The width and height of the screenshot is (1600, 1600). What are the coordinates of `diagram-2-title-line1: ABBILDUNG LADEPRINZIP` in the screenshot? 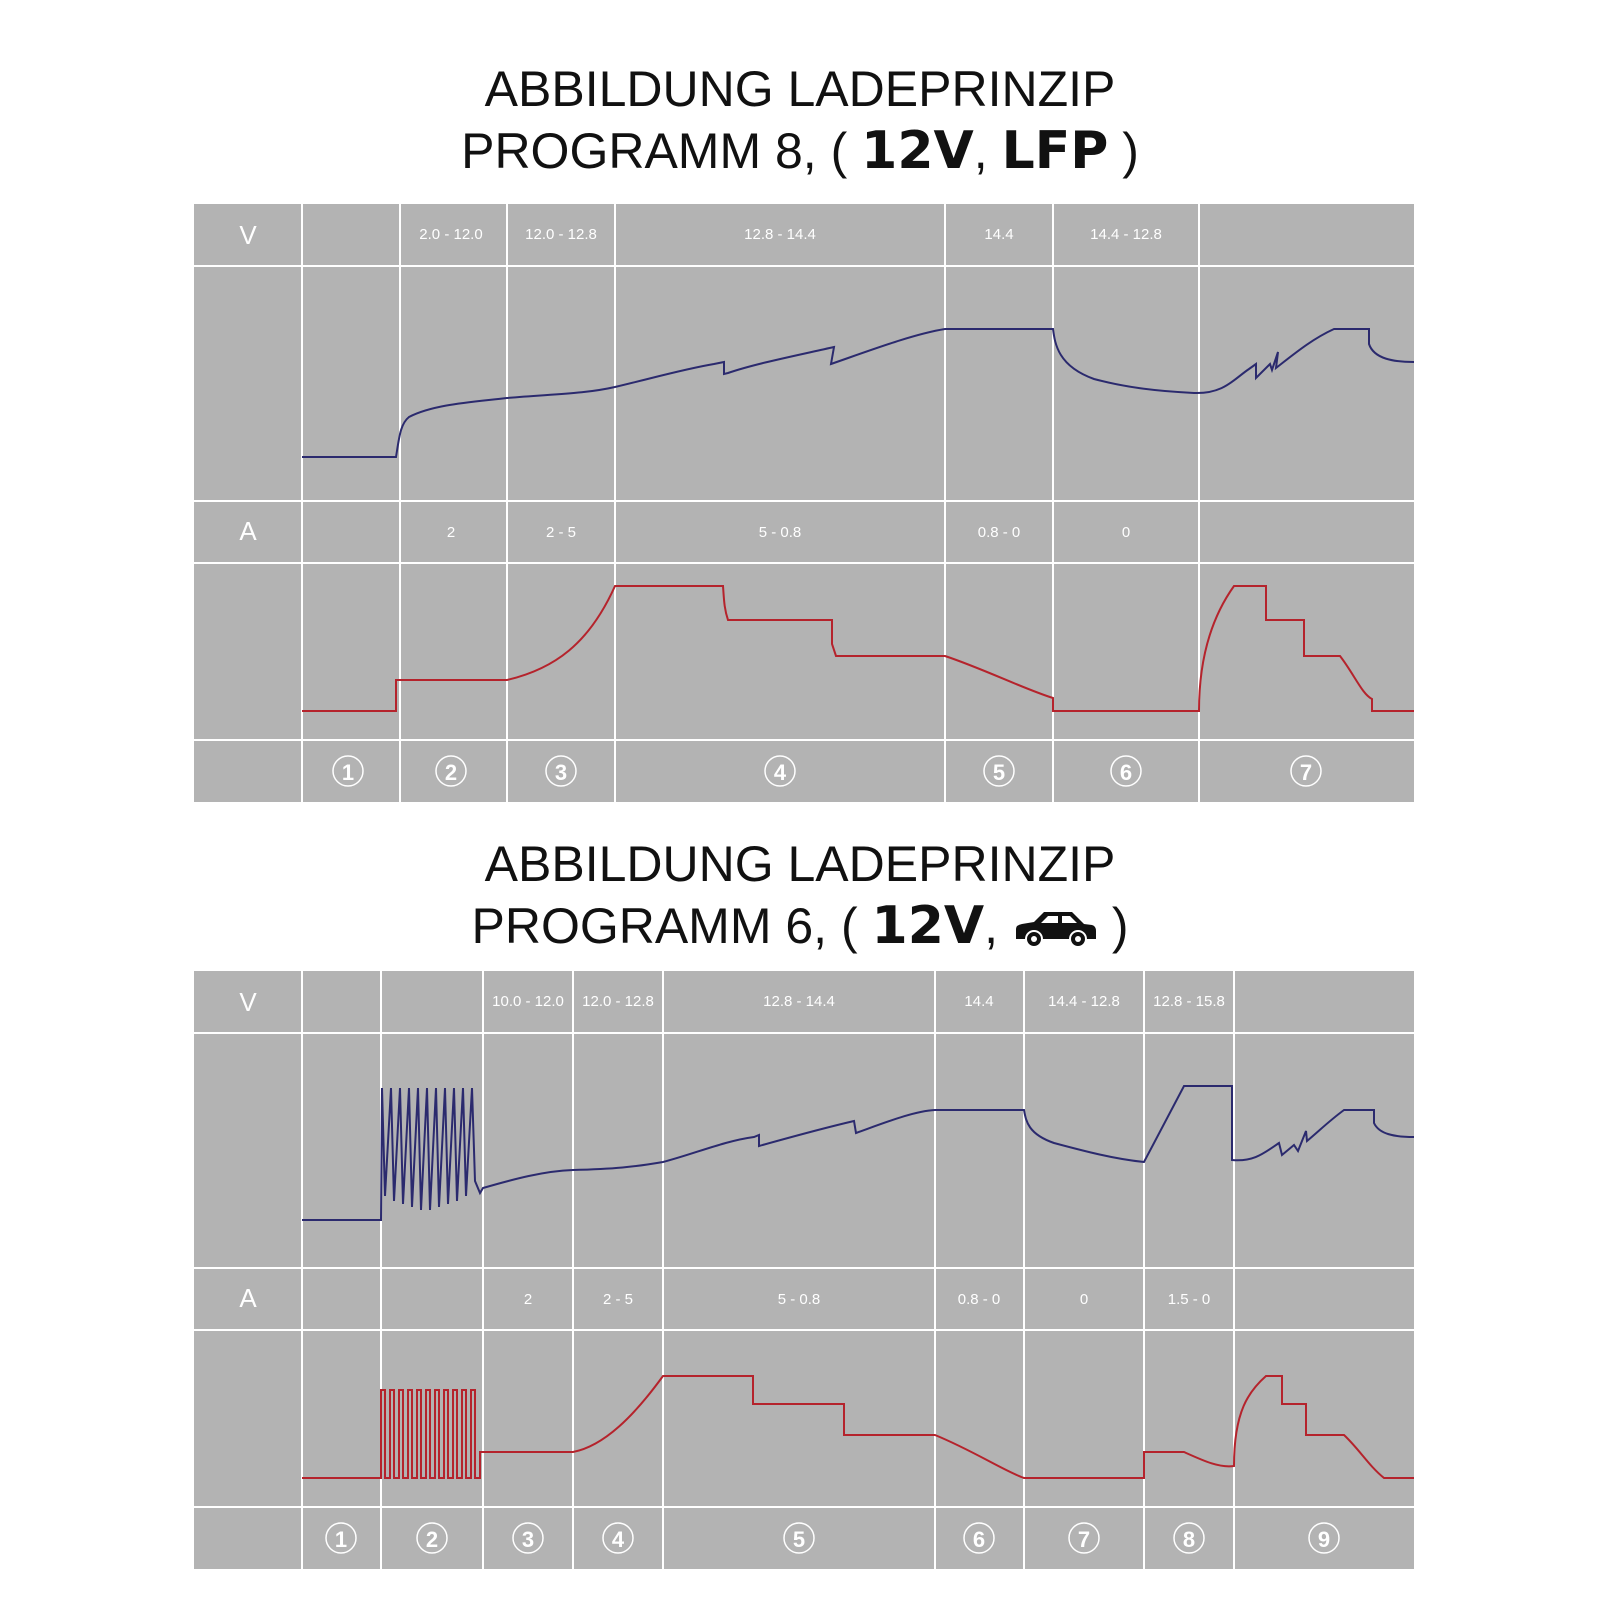 It's located at (800, 864).